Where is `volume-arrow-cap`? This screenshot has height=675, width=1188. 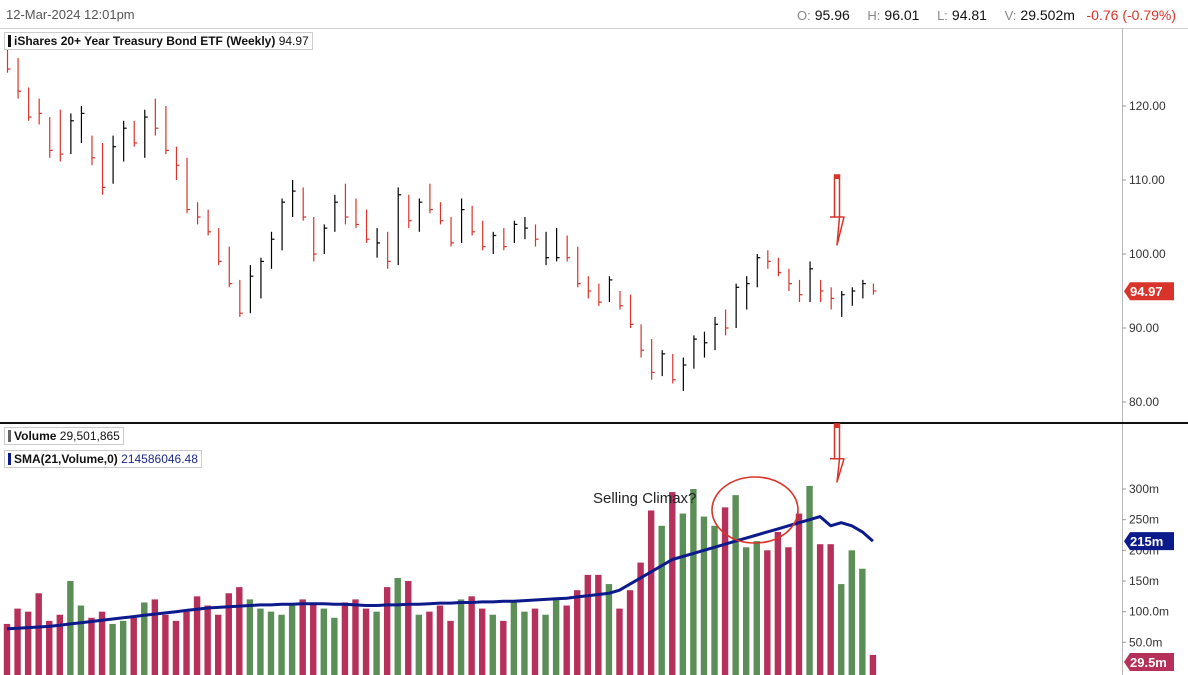
volume-arrow-cap is located at coordinates (837, 426).